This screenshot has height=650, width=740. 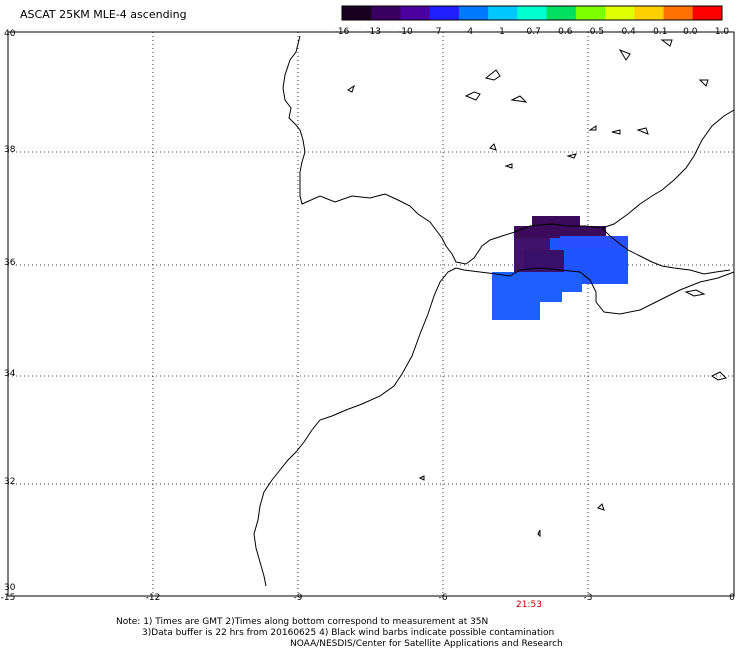 What do you see at coordinates (368, 598) in the screenshot?
I see `longitude-labels: -15 -12 -9 -6 -3 0` at bounding box center [368, 598].